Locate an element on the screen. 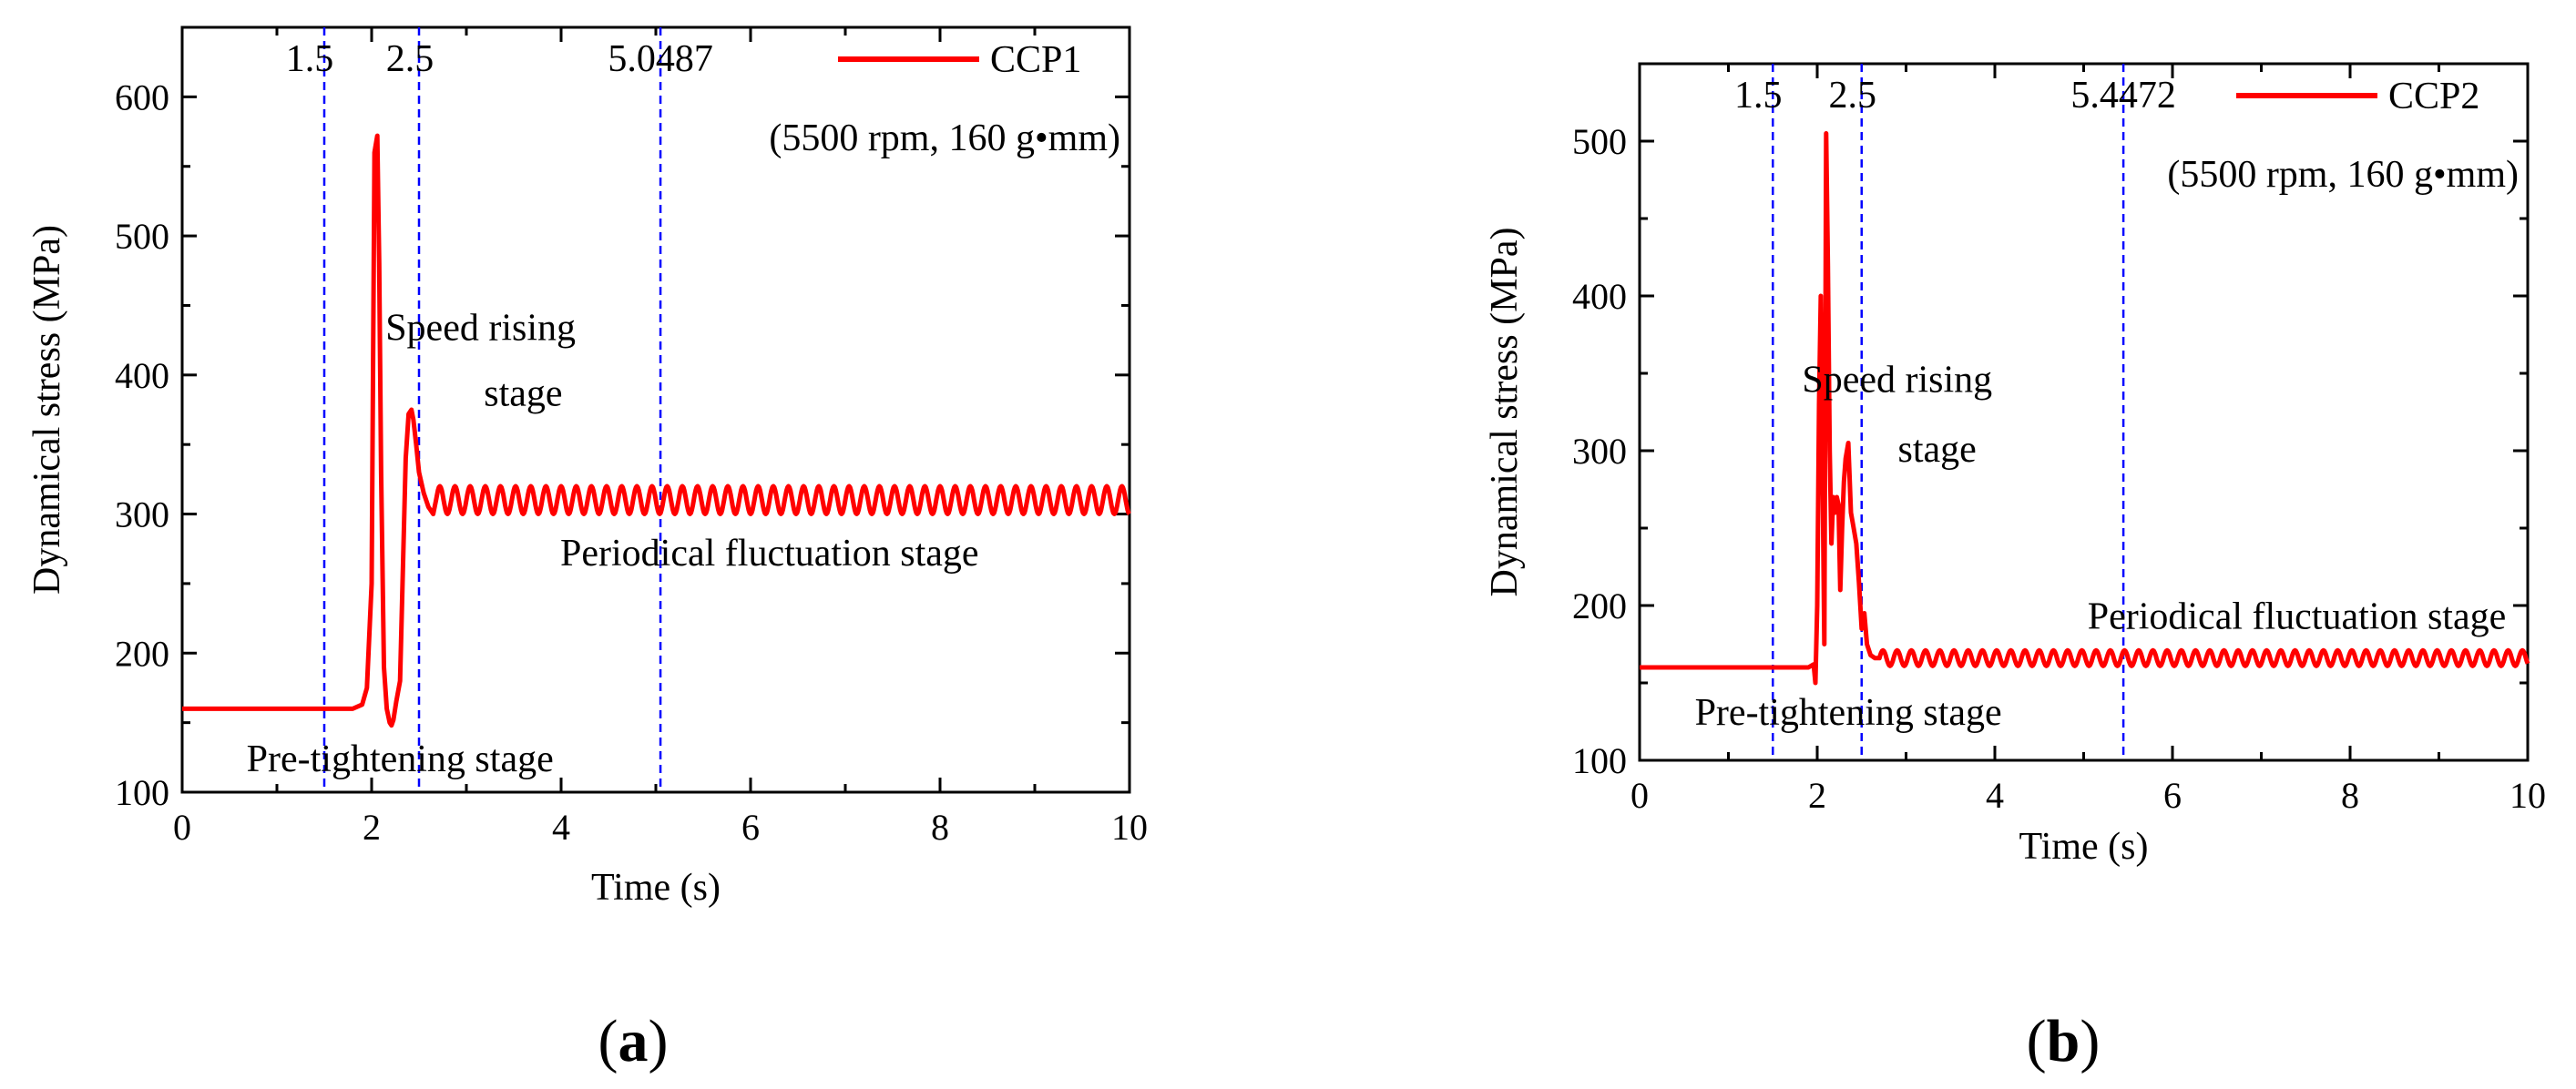 The height and width of the screenshot is (1089, 2576). svg-text: (a) is located at coordinates (633, 1041).